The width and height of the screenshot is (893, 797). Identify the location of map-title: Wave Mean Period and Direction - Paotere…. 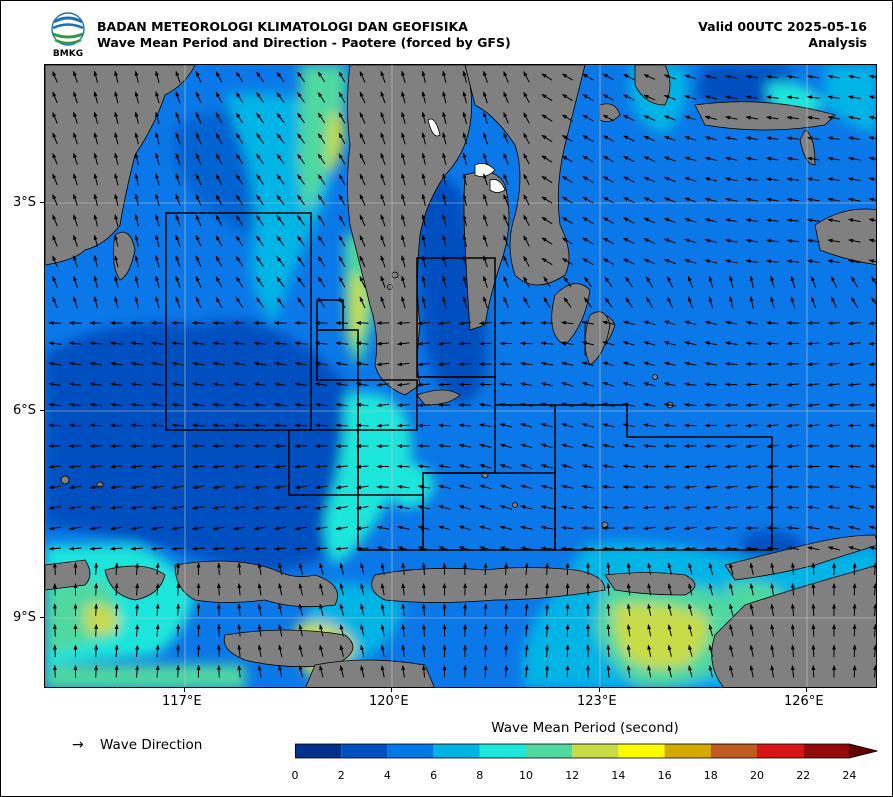
(304, 42).